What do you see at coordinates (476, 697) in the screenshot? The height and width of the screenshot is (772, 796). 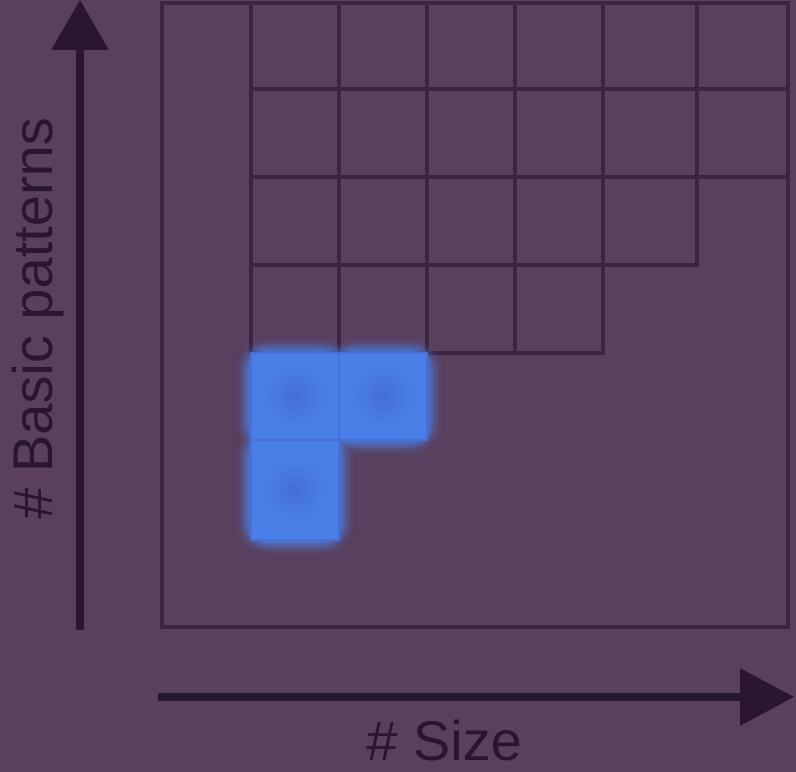 I see `x-axis-arrow` at bounding box center [476, 697].